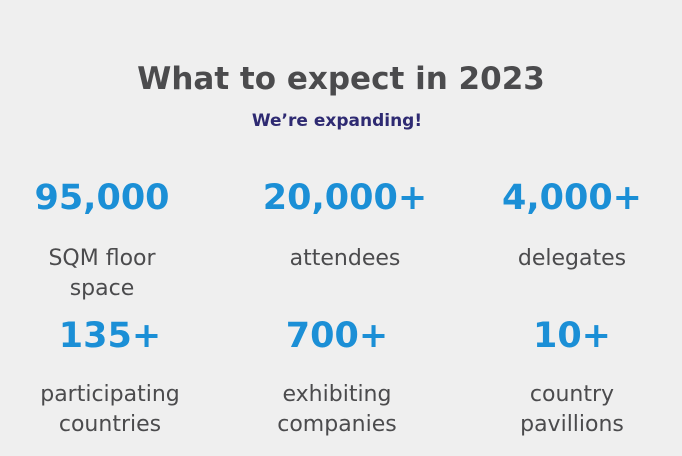 The height and width of the screenshot is (456, 682). I want to click on page-subtitle: We’re expanding!, so click(337, 121).